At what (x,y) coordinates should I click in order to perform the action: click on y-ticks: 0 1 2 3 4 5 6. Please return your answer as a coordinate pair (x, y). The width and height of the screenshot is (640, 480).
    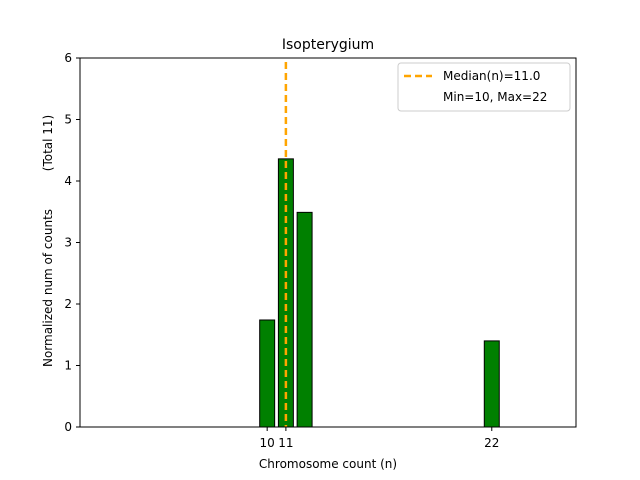
    Looking at the image, I should click on (72, 242).